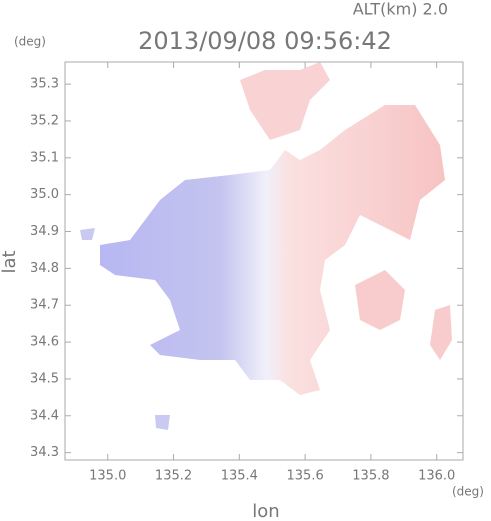 The image size is (491, 521). Describe the element at coordinates (44, 415) in the screenshot. I see `y-tick-label: 34.4` at that location.